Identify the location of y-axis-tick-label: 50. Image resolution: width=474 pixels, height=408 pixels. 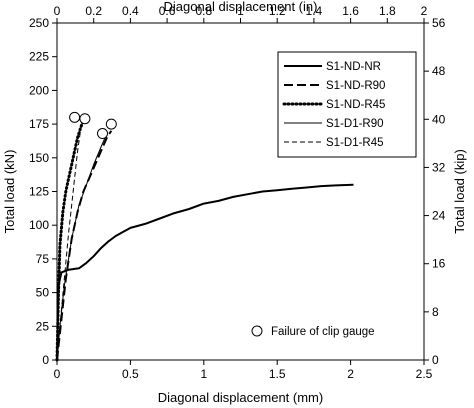
(43, 293).